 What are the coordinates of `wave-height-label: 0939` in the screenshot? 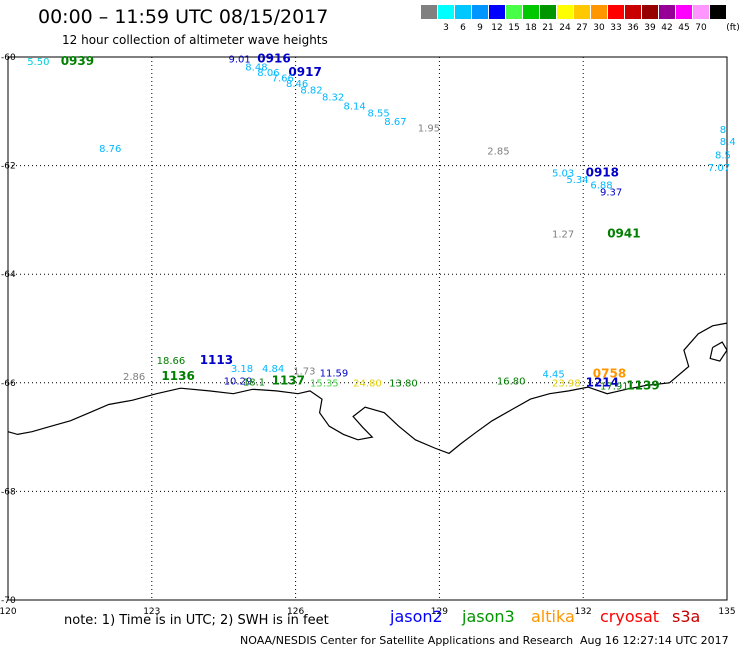 It's located at (77, 61).